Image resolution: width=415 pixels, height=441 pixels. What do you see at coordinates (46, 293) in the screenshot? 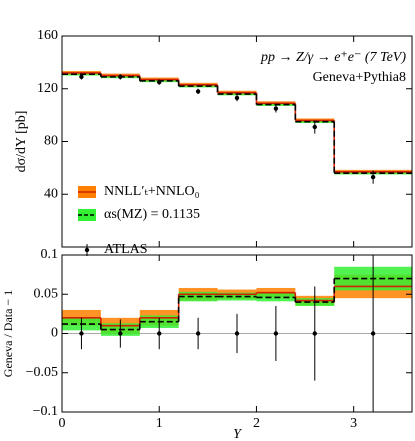
I see `y-tick-label: 0.05` at bounding box center [46, 293].